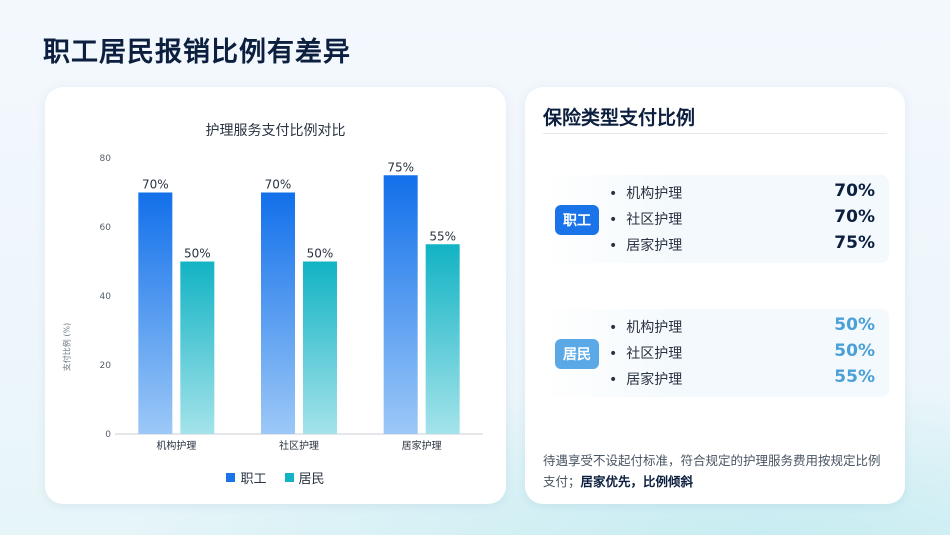 Image resolution: width=950 pixels, height=535 pixels. What do you see at coordinates (422, 445) in the screenshot?
I see `x-tick-label: 居家护理` at bounding box center [422, 445].